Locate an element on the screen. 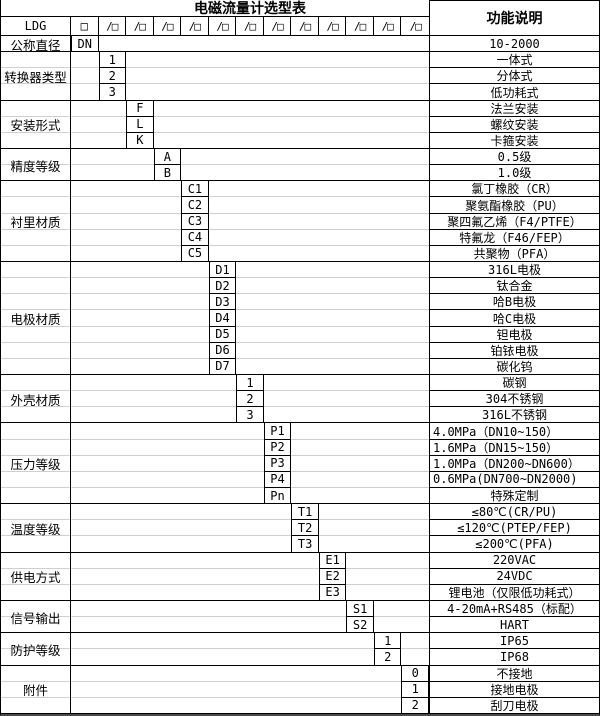  option-description: 304不锈钢 is located at coordinates (514, 399).